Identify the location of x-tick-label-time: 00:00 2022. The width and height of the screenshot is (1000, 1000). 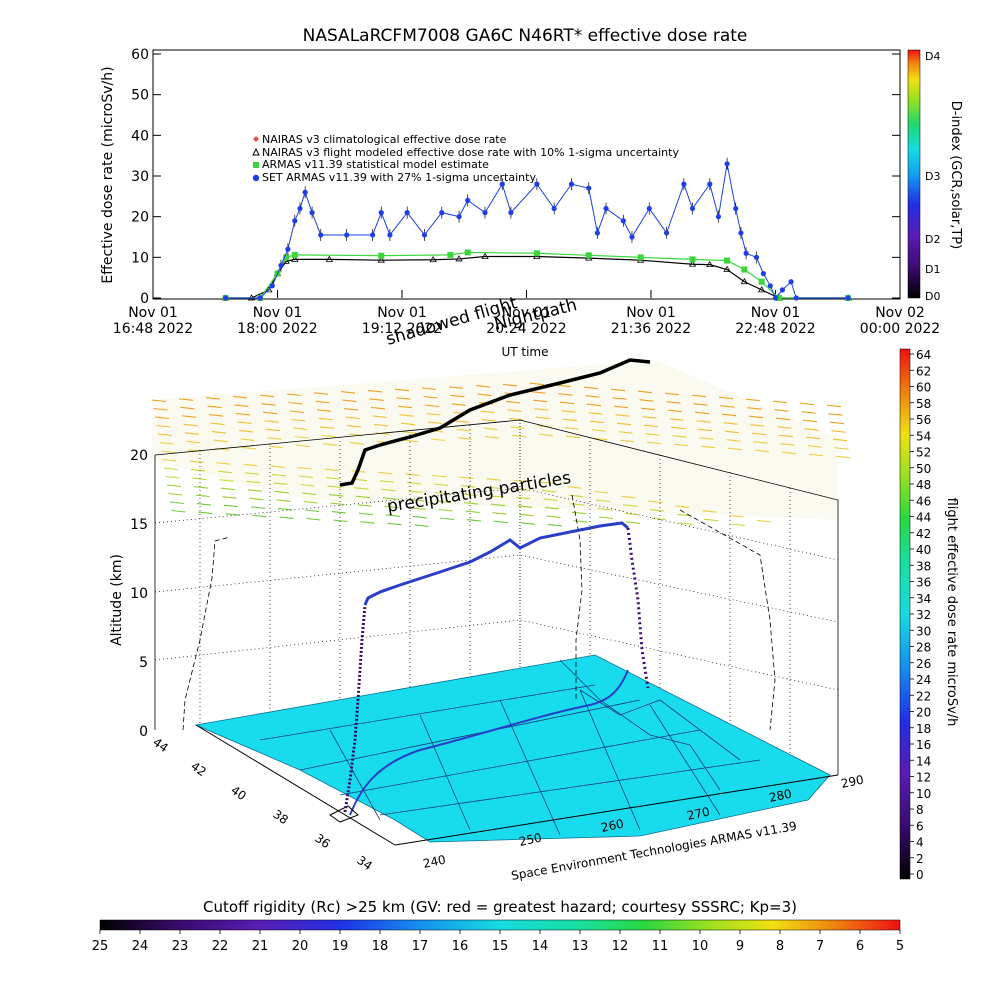
(900, 329).